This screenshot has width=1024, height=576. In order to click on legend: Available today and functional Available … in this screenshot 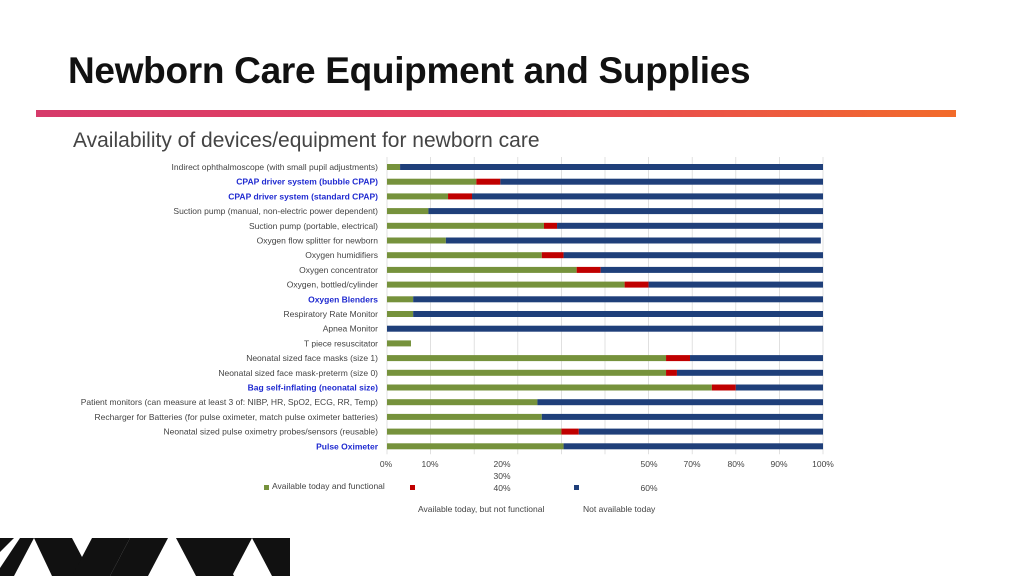, I will do `click(460, 497)`.